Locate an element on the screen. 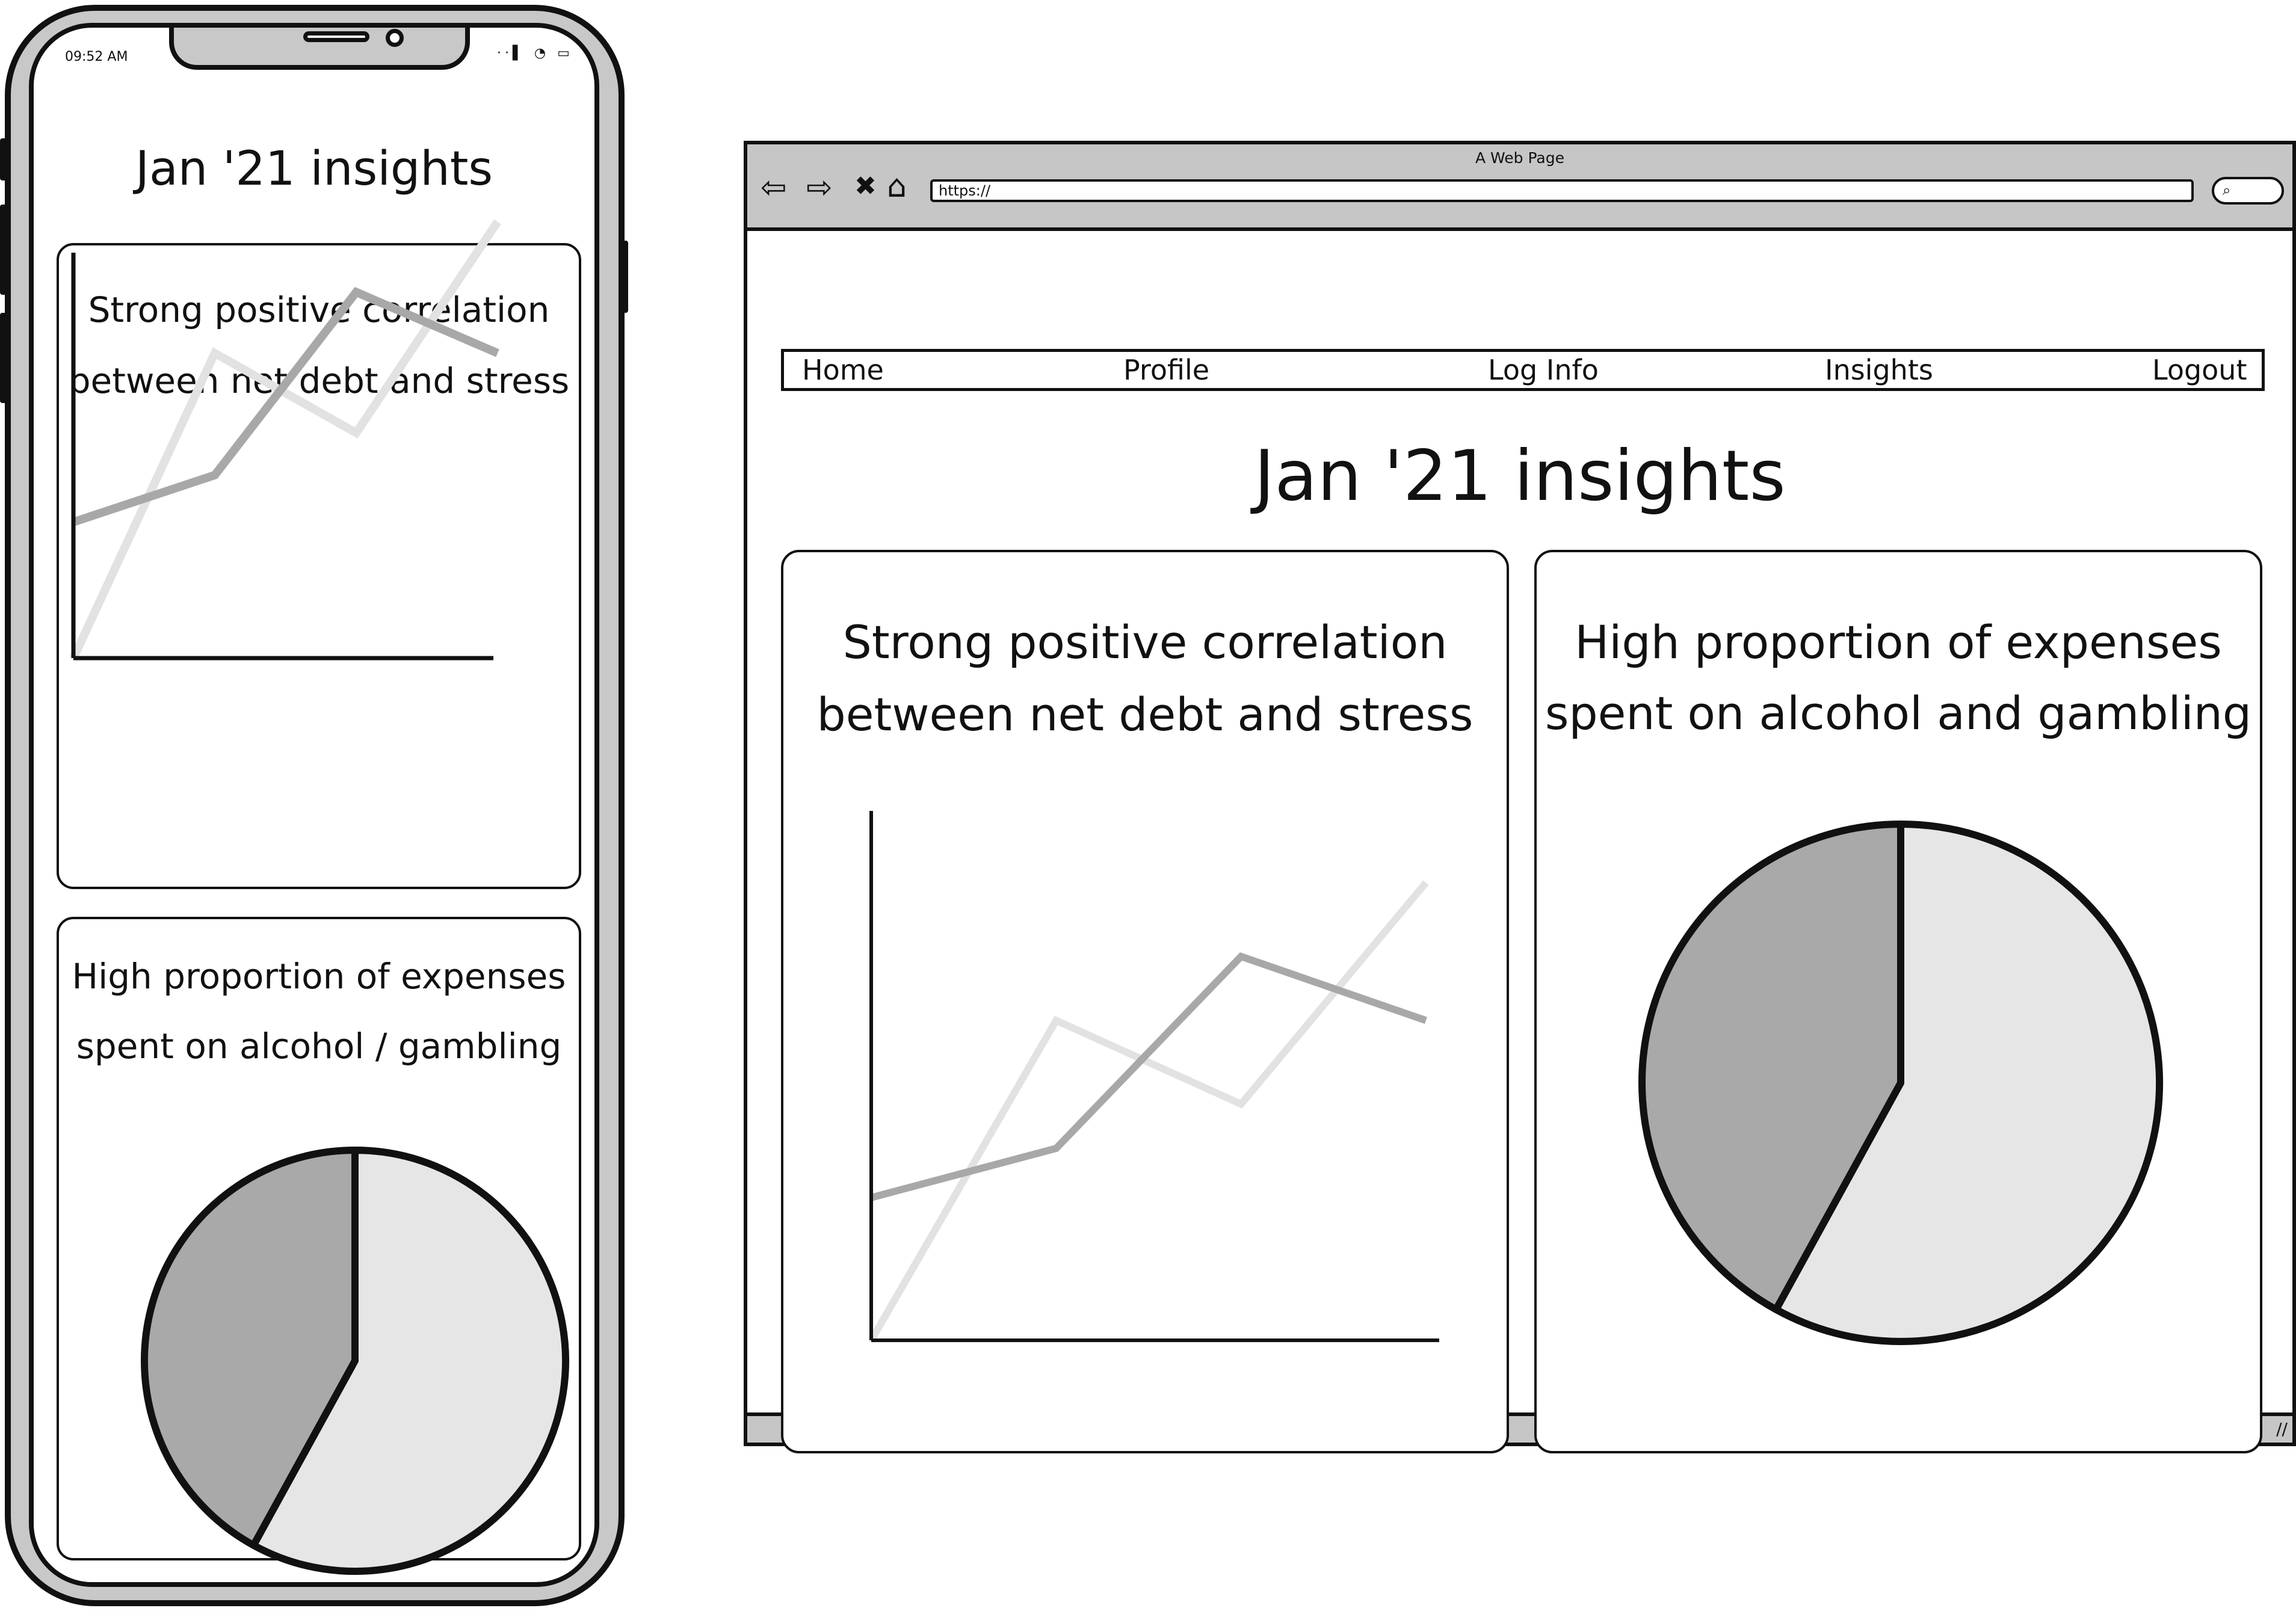 The height and width of the screenshot is (1611, 2296). back-arrow-icon: ⇦ is located at coordinates (774, 188).